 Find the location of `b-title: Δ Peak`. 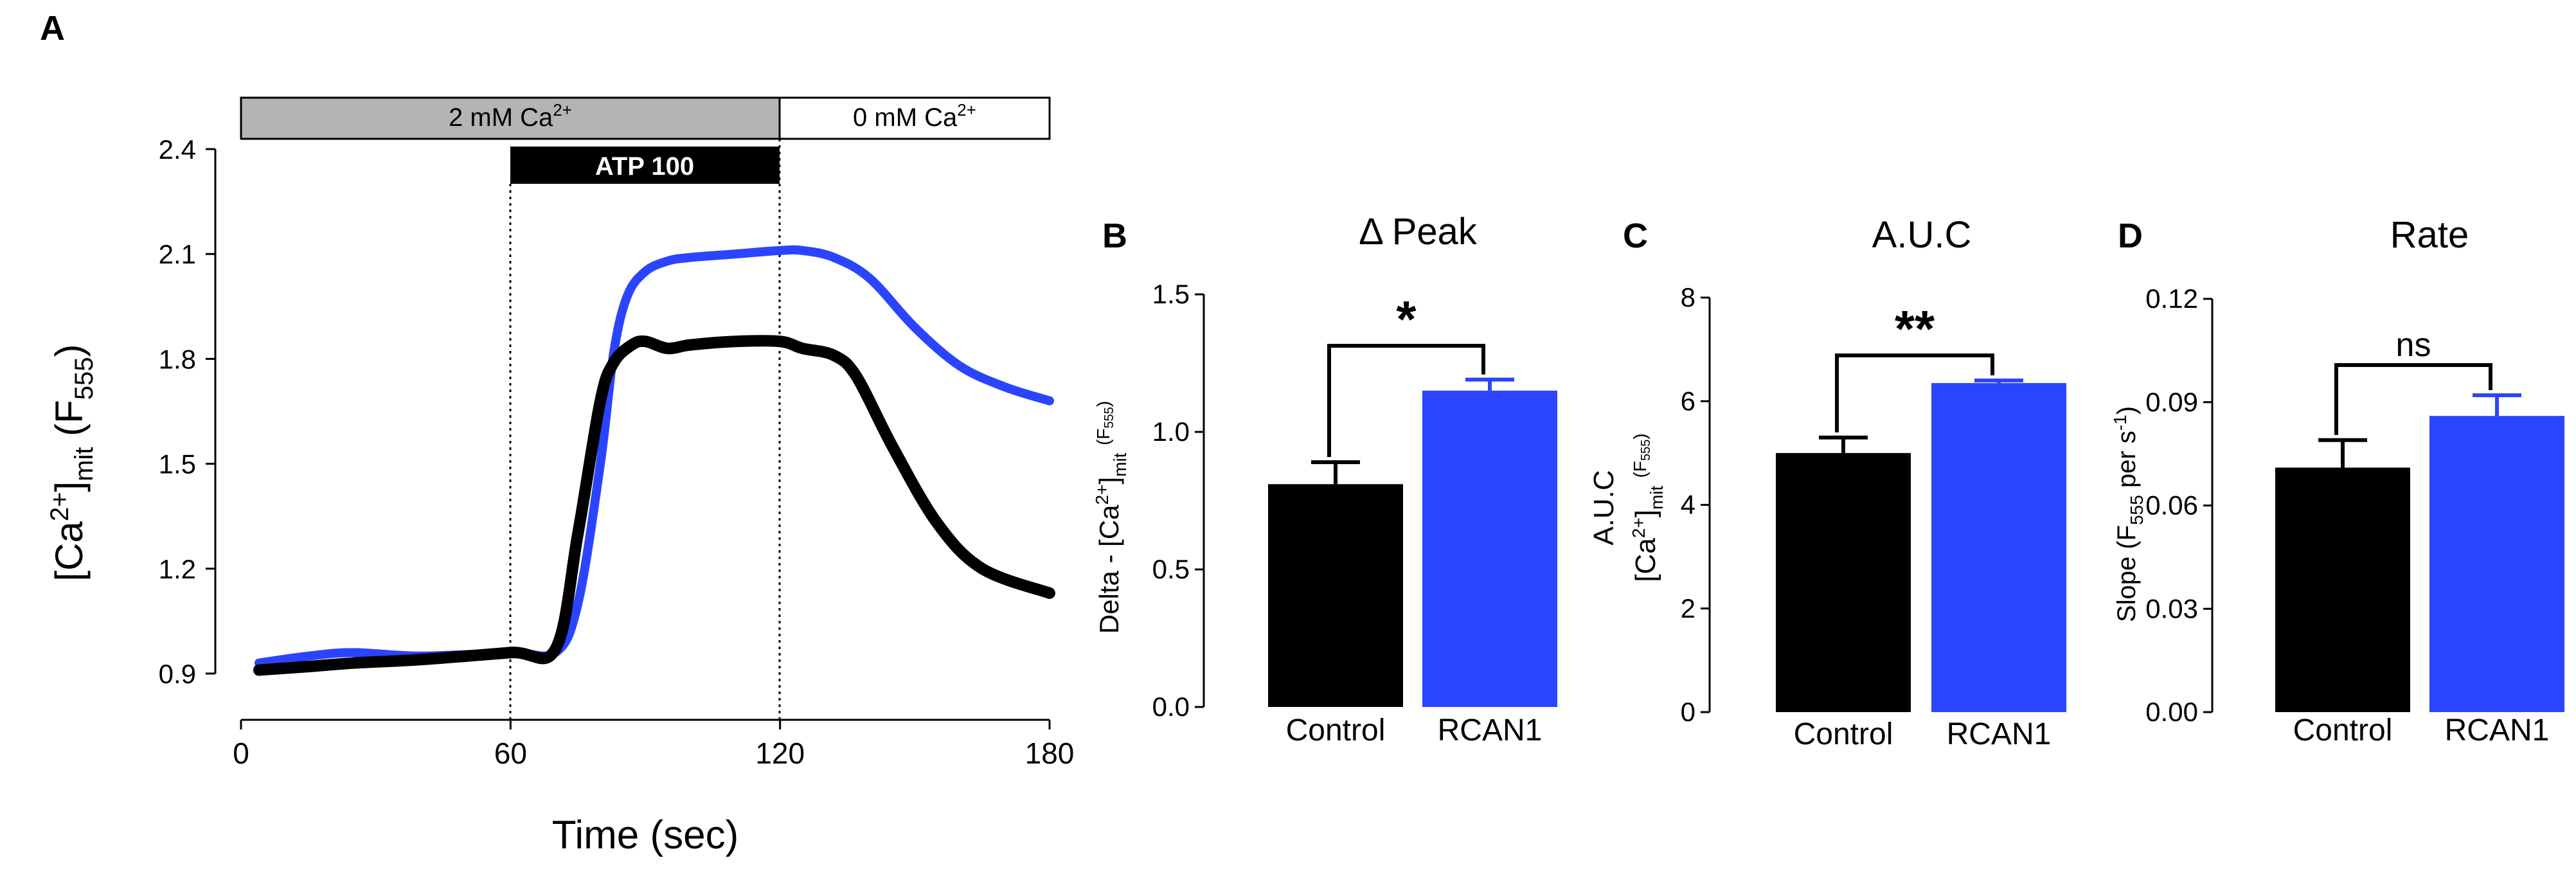

b-title: Δ Peak is located at coordinates (1419, 232).